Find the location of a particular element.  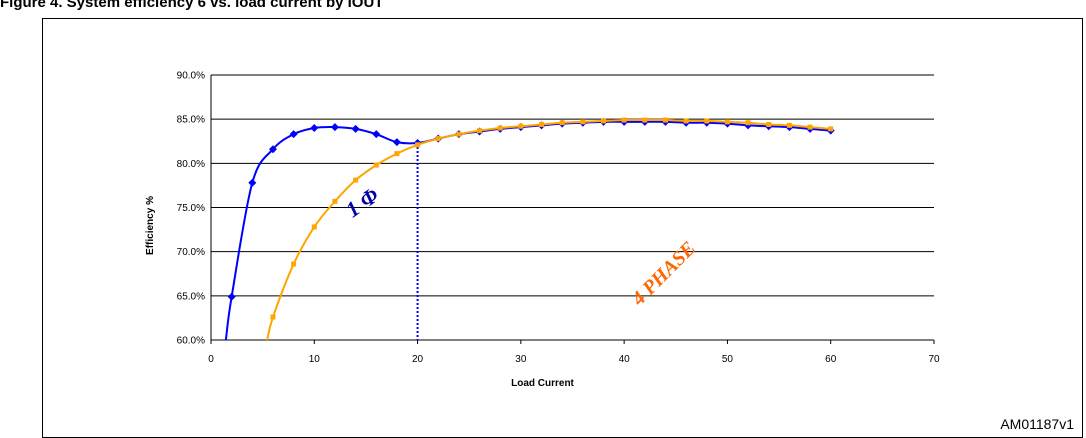

y-tick-label: 65.0% is located at coordinates (191, 296).